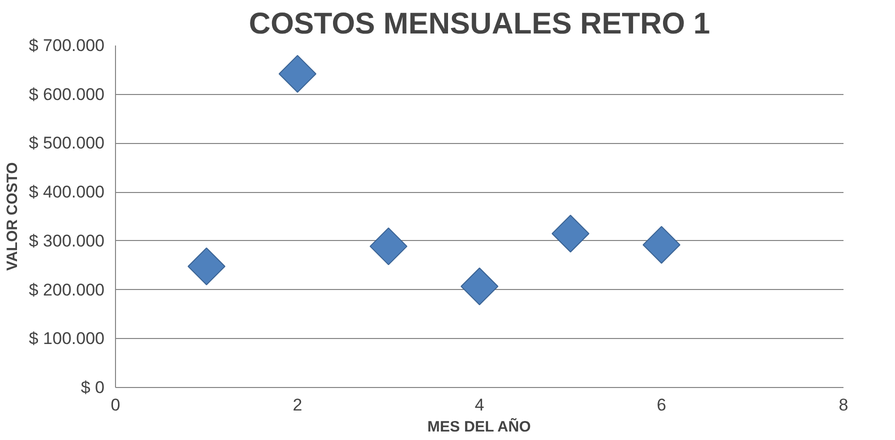 The image size is (895, 440). What do you see at coordinates (12, 216) in the screenshot?
I see `y-axis-title: VALOR COSTO` at bounding box center [12, 216].